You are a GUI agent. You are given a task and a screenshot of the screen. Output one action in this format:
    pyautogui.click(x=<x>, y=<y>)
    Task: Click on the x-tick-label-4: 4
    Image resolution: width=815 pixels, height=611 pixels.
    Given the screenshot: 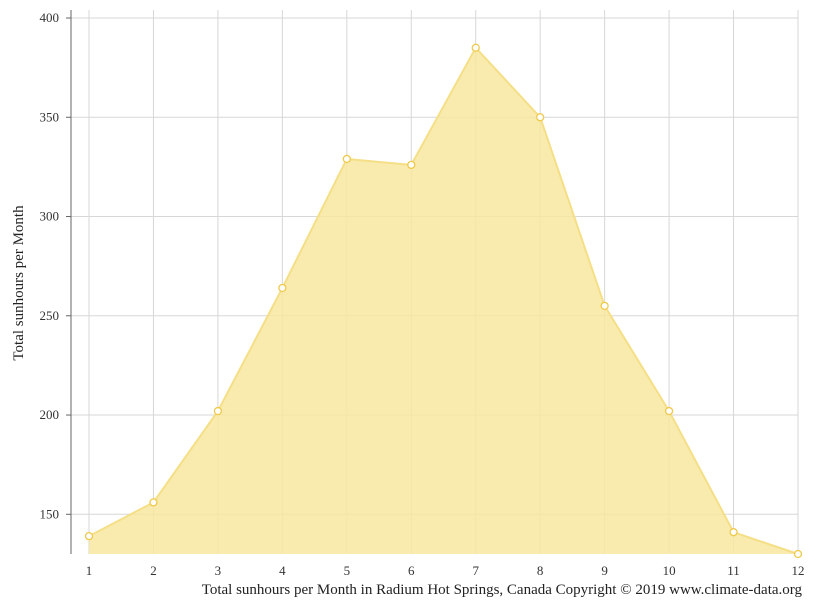 What is the action you would take?
    pyautogui.click(x=282, y=570)
    